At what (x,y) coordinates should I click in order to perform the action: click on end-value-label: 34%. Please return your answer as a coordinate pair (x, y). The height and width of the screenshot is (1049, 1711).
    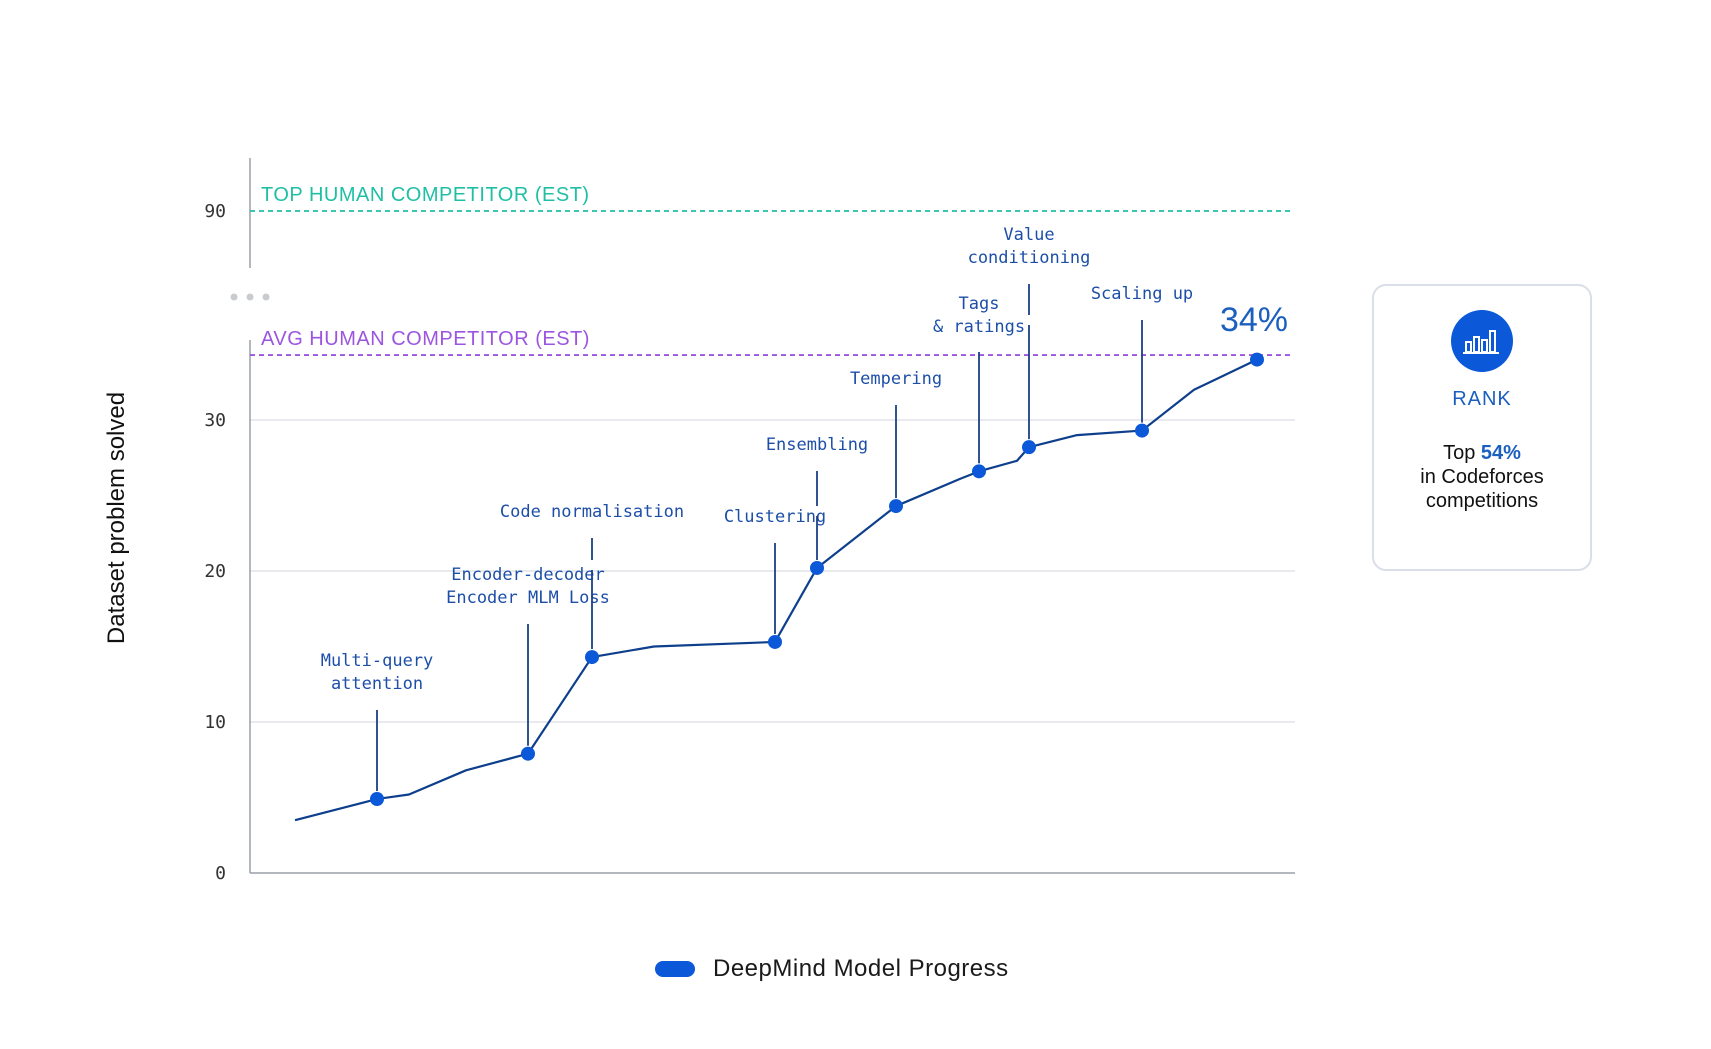
    Looking at the image, I should click on (1254, 320).